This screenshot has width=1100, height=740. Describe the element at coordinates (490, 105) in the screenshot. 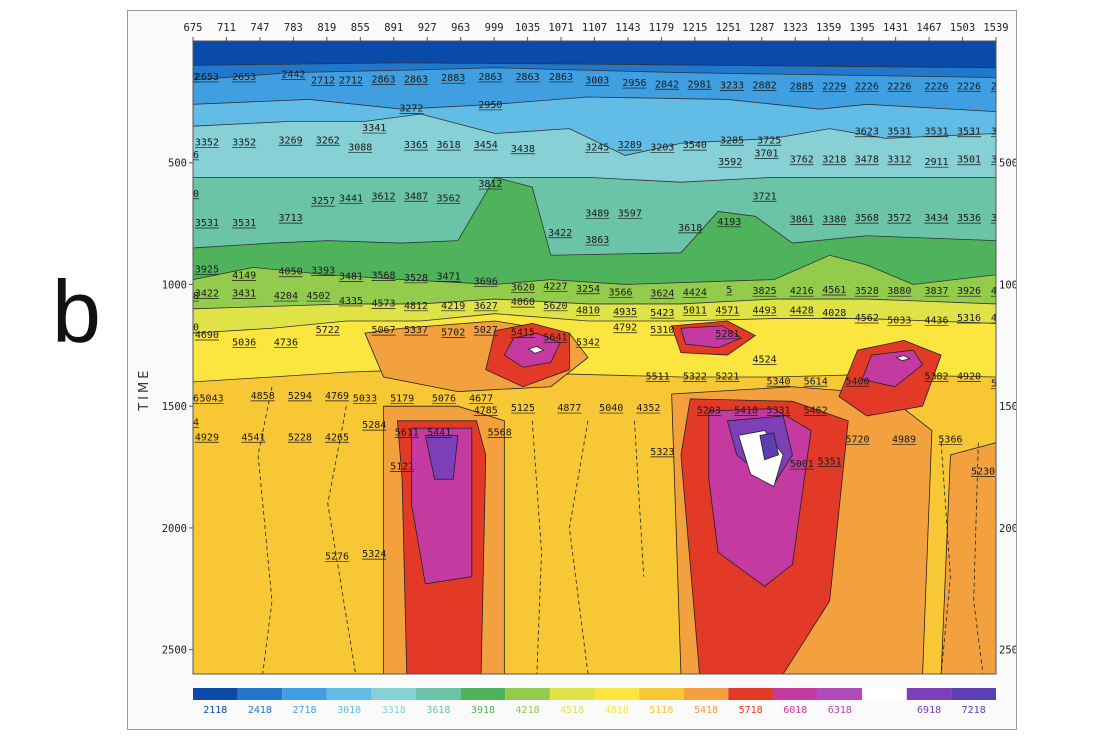

I see `value-label: 2950` at that location.